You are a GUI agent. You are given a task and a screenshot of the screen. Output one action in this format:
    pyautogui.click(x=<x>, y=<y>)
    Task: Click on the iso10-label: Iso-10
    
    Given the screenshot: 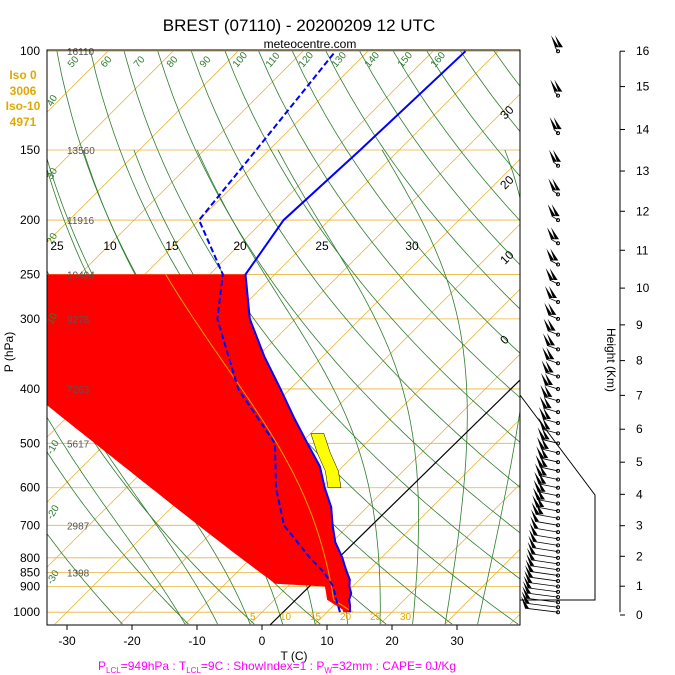 What is the action you would take?
    pyautogui.click(x=23, y=106)
    